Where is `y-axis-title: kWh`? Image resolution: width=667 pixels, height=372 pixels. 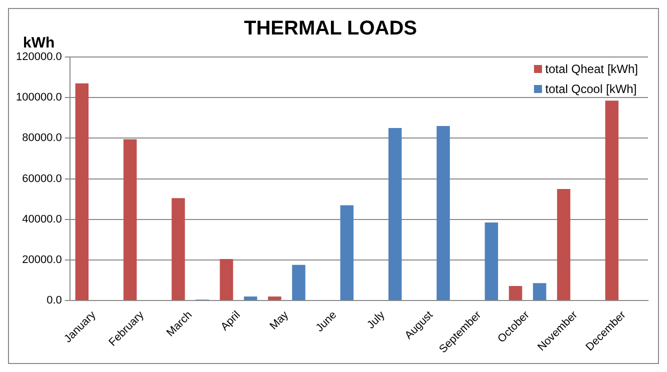
y-axis-title: kWh is located at coordinates (39, 43).